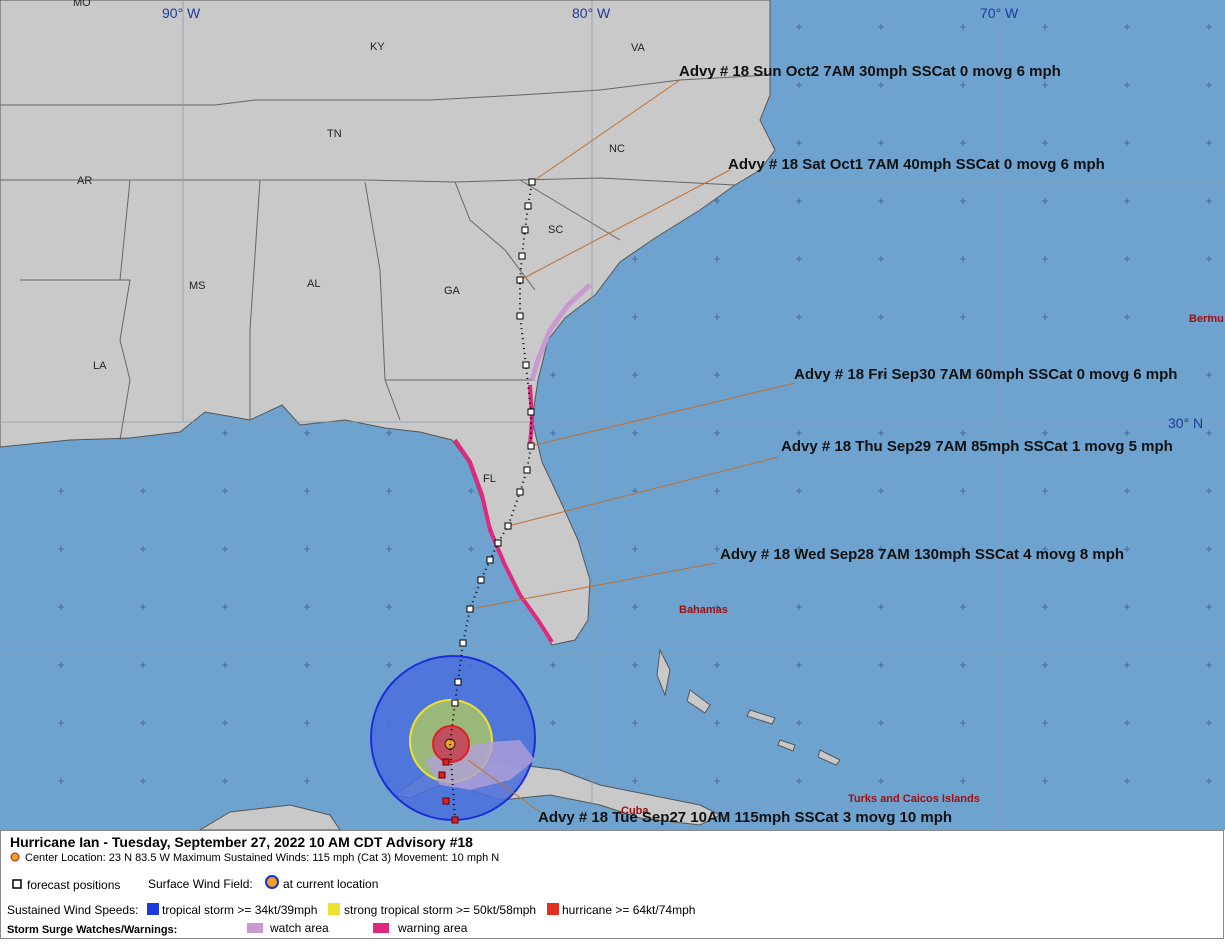 The width and height of the screenshot is (1225, 945). What do you see at coordinates (200, 884) in the screenshot?
I see `legend-text: Surface Wind Field:` at bounding box center [200, 884].